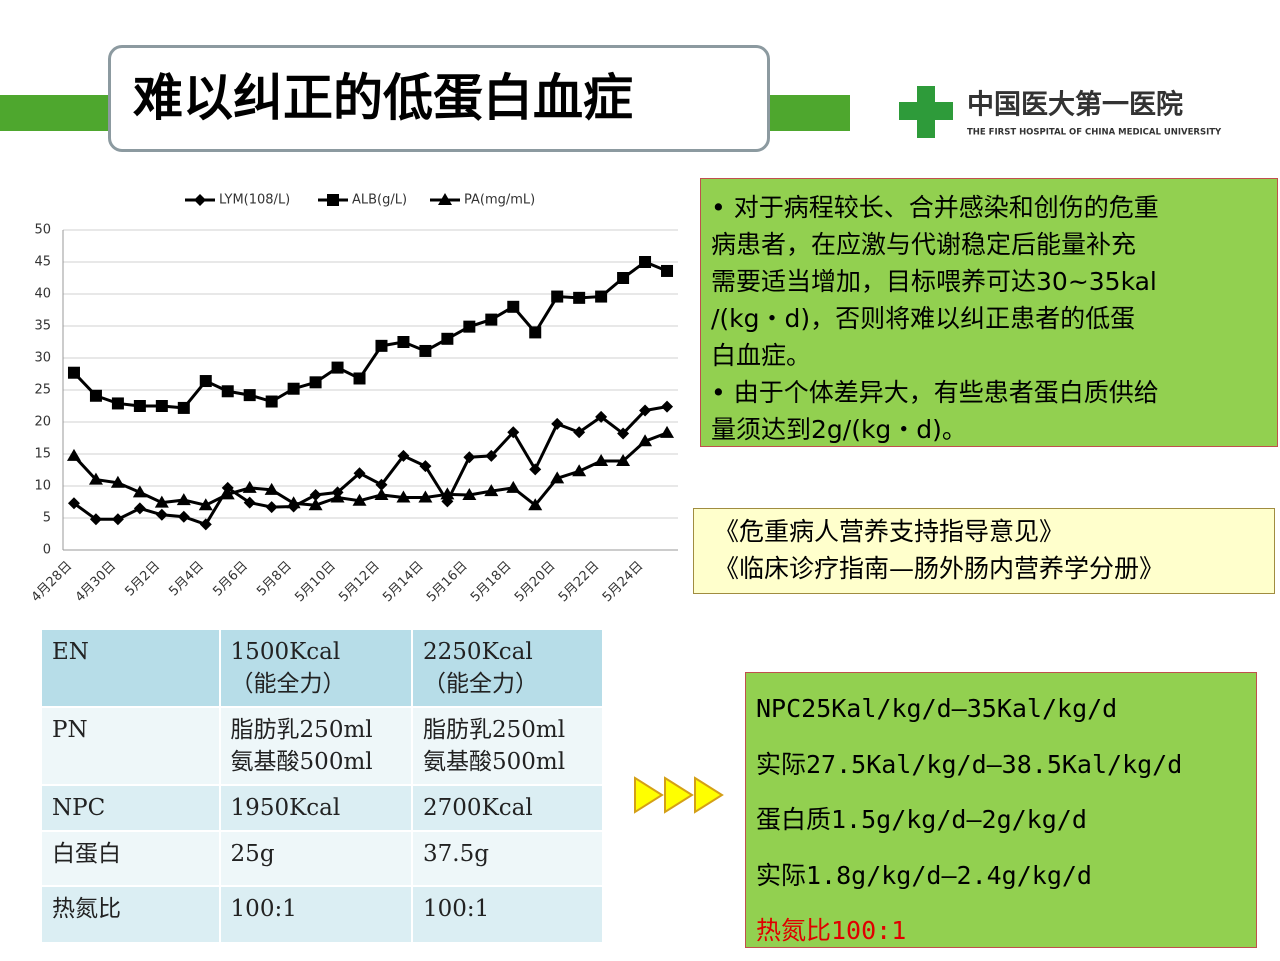 This screenshot has width=1280, height=961. I want to click on x-tick-label: 5月14日, so click(403, 582).